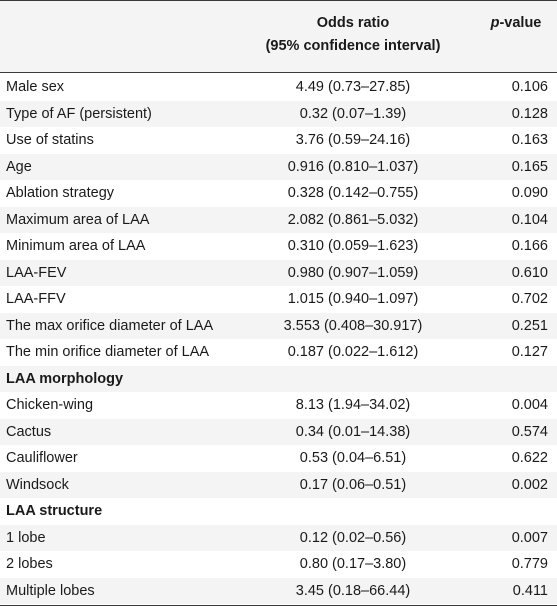  I want to click on odds-ratio-cell: 2.082 (0.861–5.032), so click(353, 219).